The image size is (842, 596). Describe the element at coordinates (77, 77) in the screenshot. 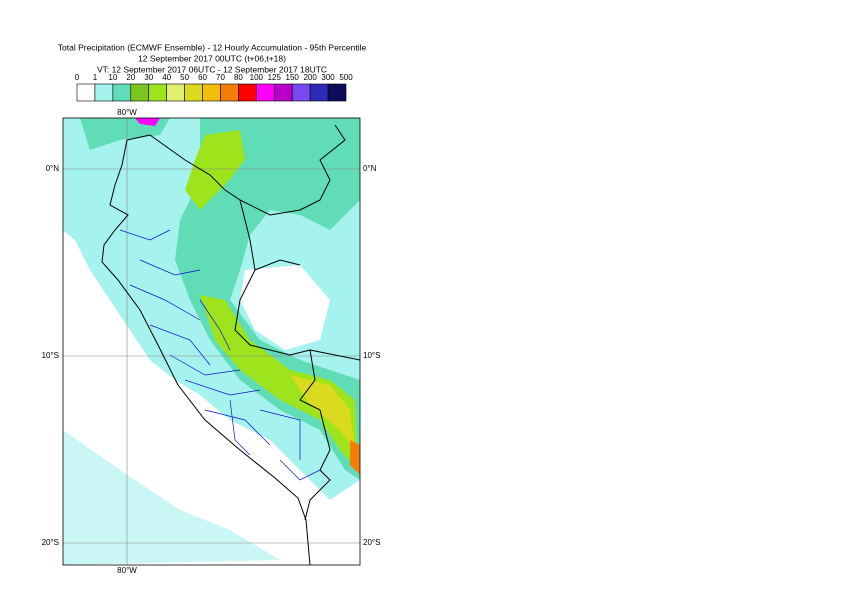

I see `legend-label: 0` at that location.